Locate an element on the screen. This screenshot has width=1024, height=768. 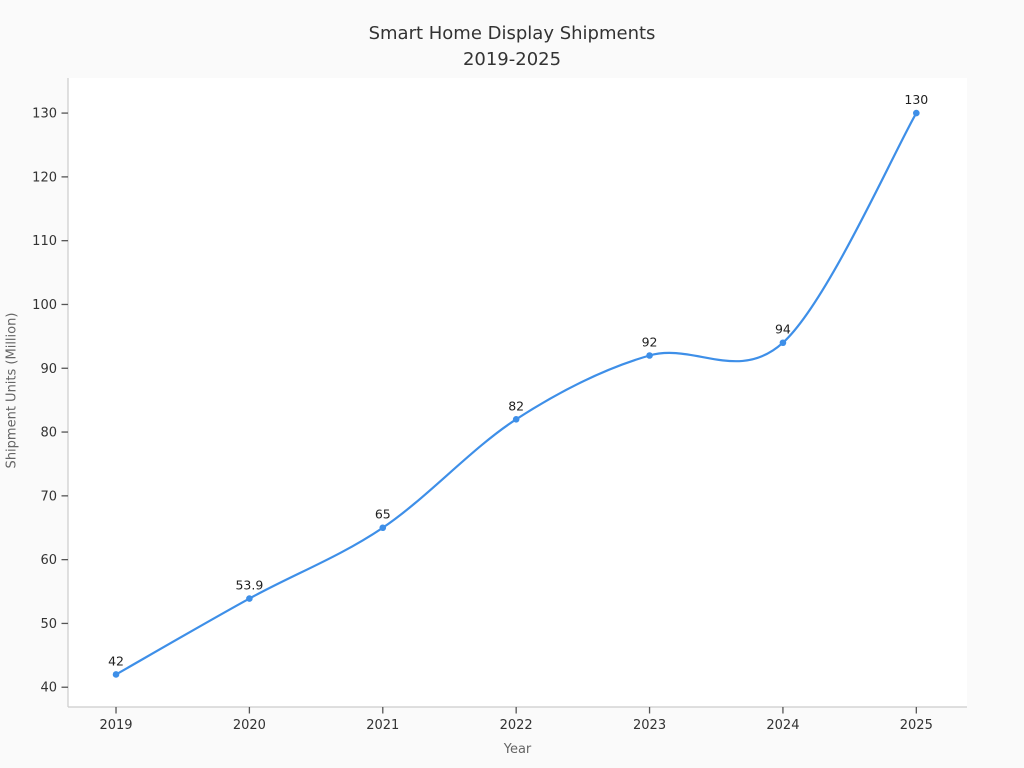
chart-title-block: Smart Home Display Shipments 2019-2025 is located at coordinates (512, 47).